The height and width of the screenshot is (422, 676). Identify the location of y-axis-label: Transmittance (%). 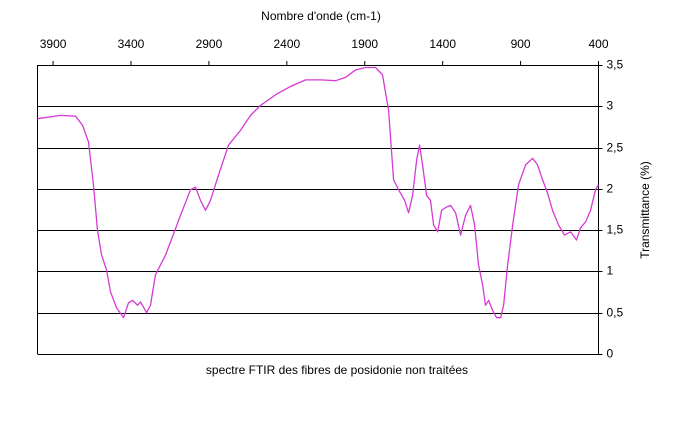
(645, 210).